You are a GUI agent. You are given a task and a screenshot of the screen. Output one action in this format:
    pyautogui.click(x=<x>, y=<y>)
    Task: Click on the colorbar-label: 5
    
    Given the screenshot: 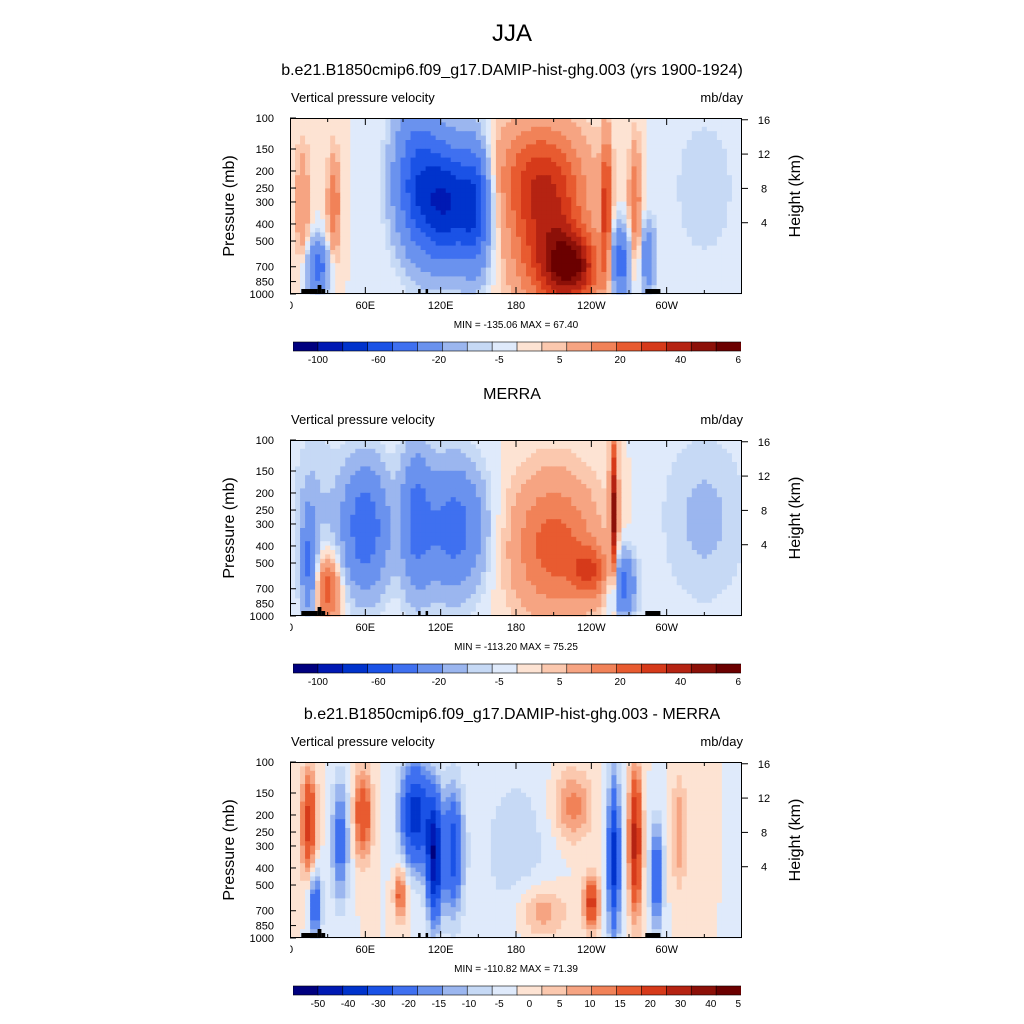 What is the action you would take?
    pyautogui.click(x=560, y=360)
    